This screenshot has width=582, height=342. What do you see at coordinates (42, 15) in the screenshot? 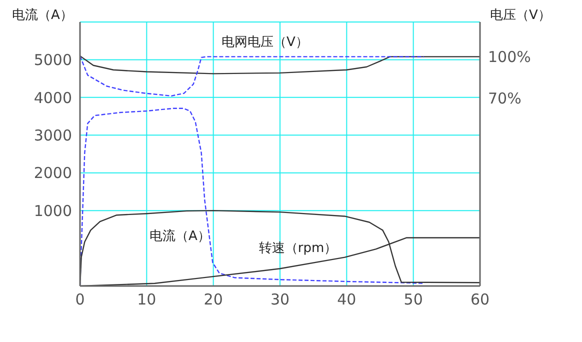
I see `y-axis-title: 电流（A）` at bounding box center [42, 15].